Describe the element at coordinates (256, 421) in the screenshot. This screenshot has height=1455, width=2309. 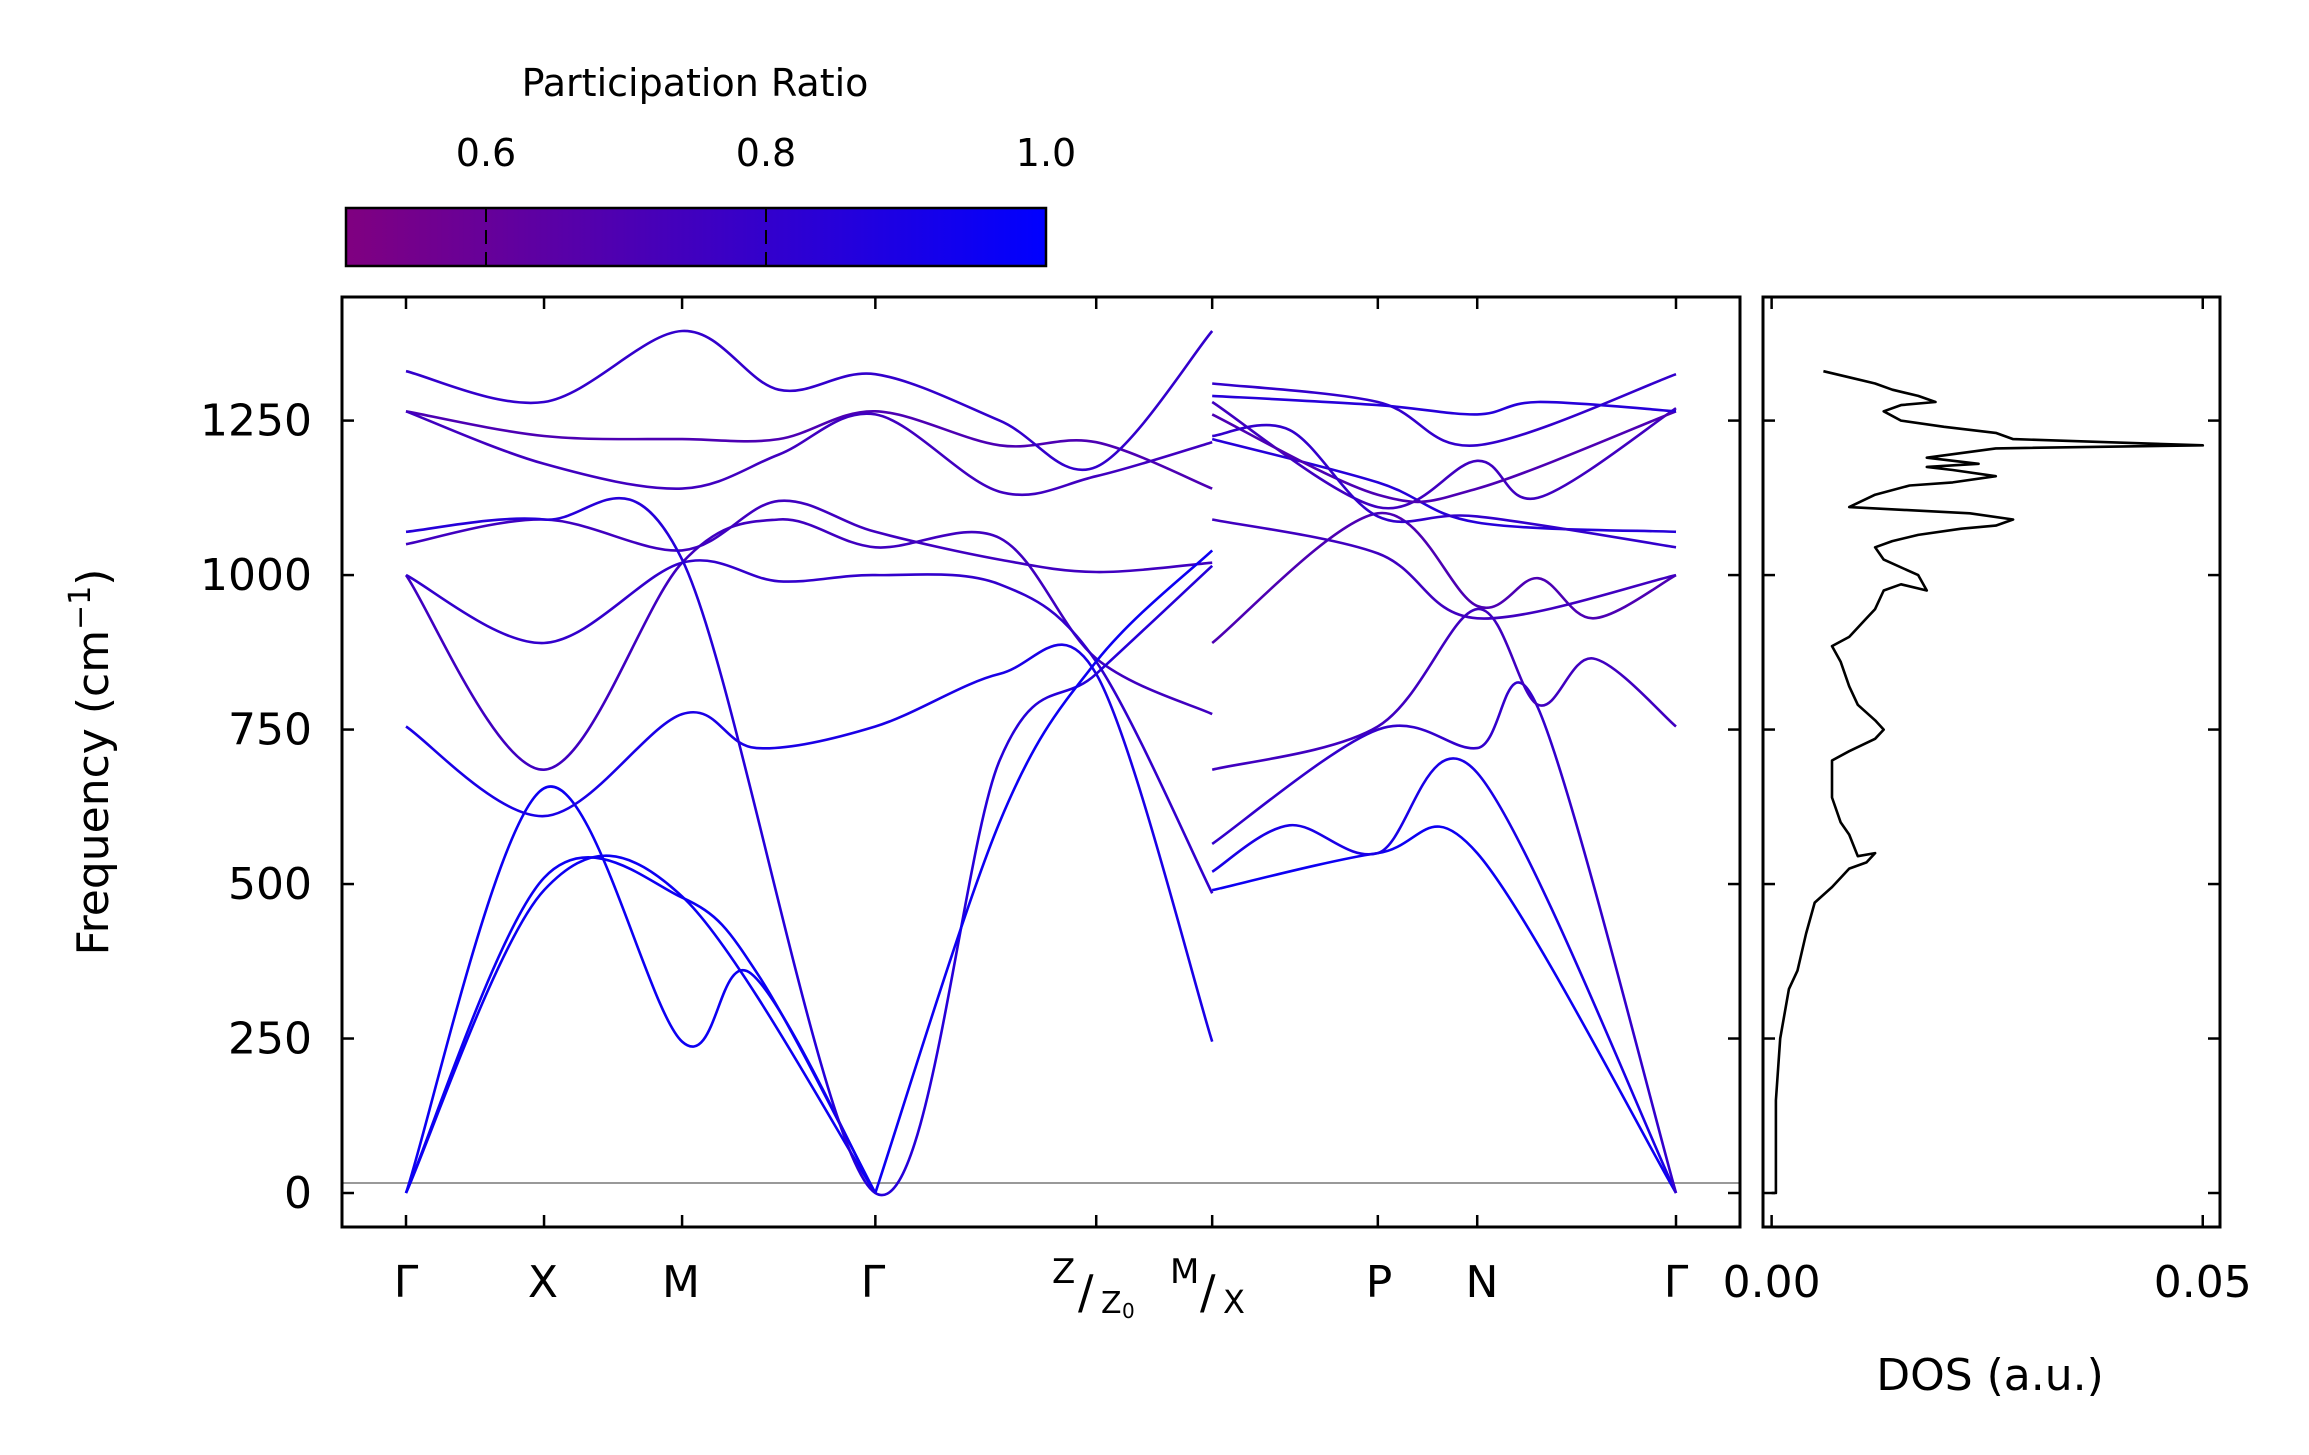
I see `y-tick-label: 1250` at that location.